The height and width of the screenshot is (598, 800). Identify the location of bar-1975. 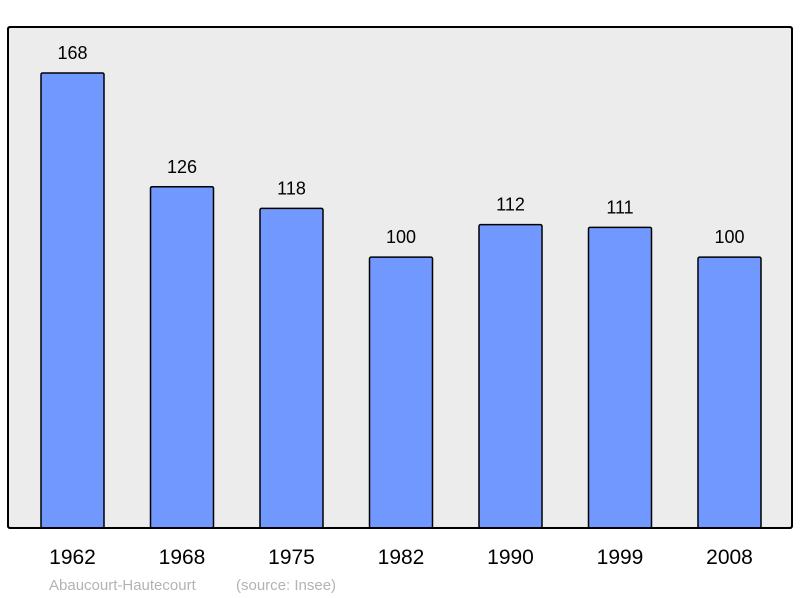
(291, 368).